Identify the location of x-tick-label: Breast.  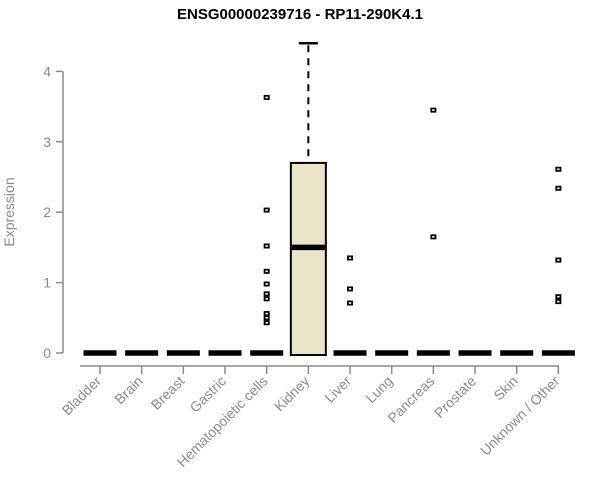
(168, 393).